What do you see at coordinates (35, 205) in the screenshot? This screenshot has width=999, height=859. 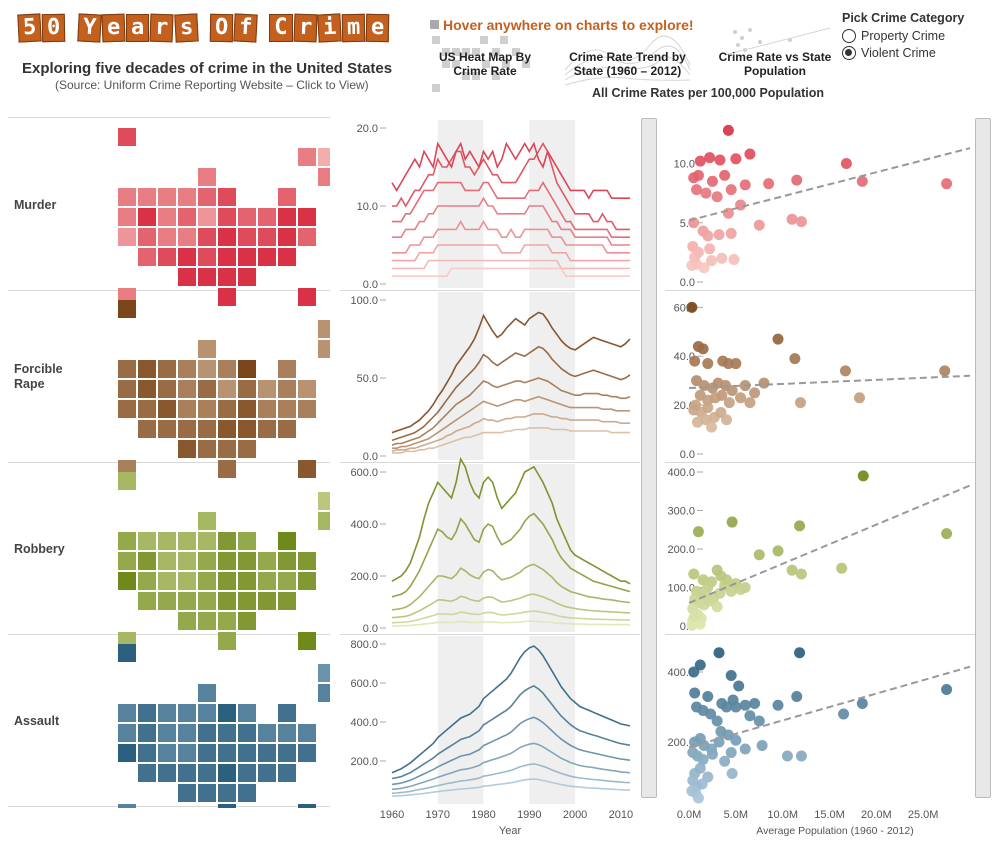 I see `row-label-murder: Murder` at bounding box center [35, 205].